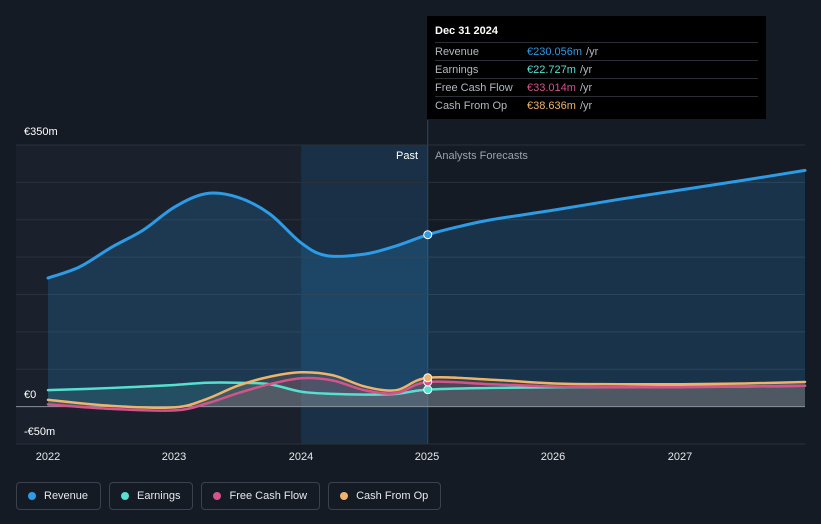 This screenshot has height=524, width=821. I want to click on tooltip-series-value: €230.056m, so click(555, 51).